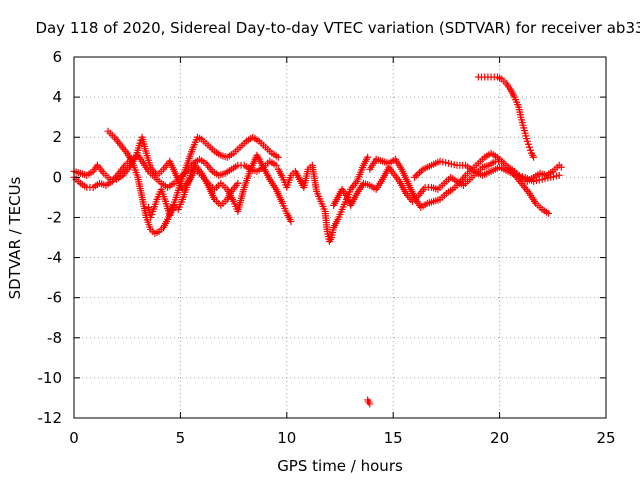 This screenshot has height=484, width=640. What do you see at coordinates (57, 177) in the screenshot?
I see `y-tick-label: 0` at bounding box center [57, 177].